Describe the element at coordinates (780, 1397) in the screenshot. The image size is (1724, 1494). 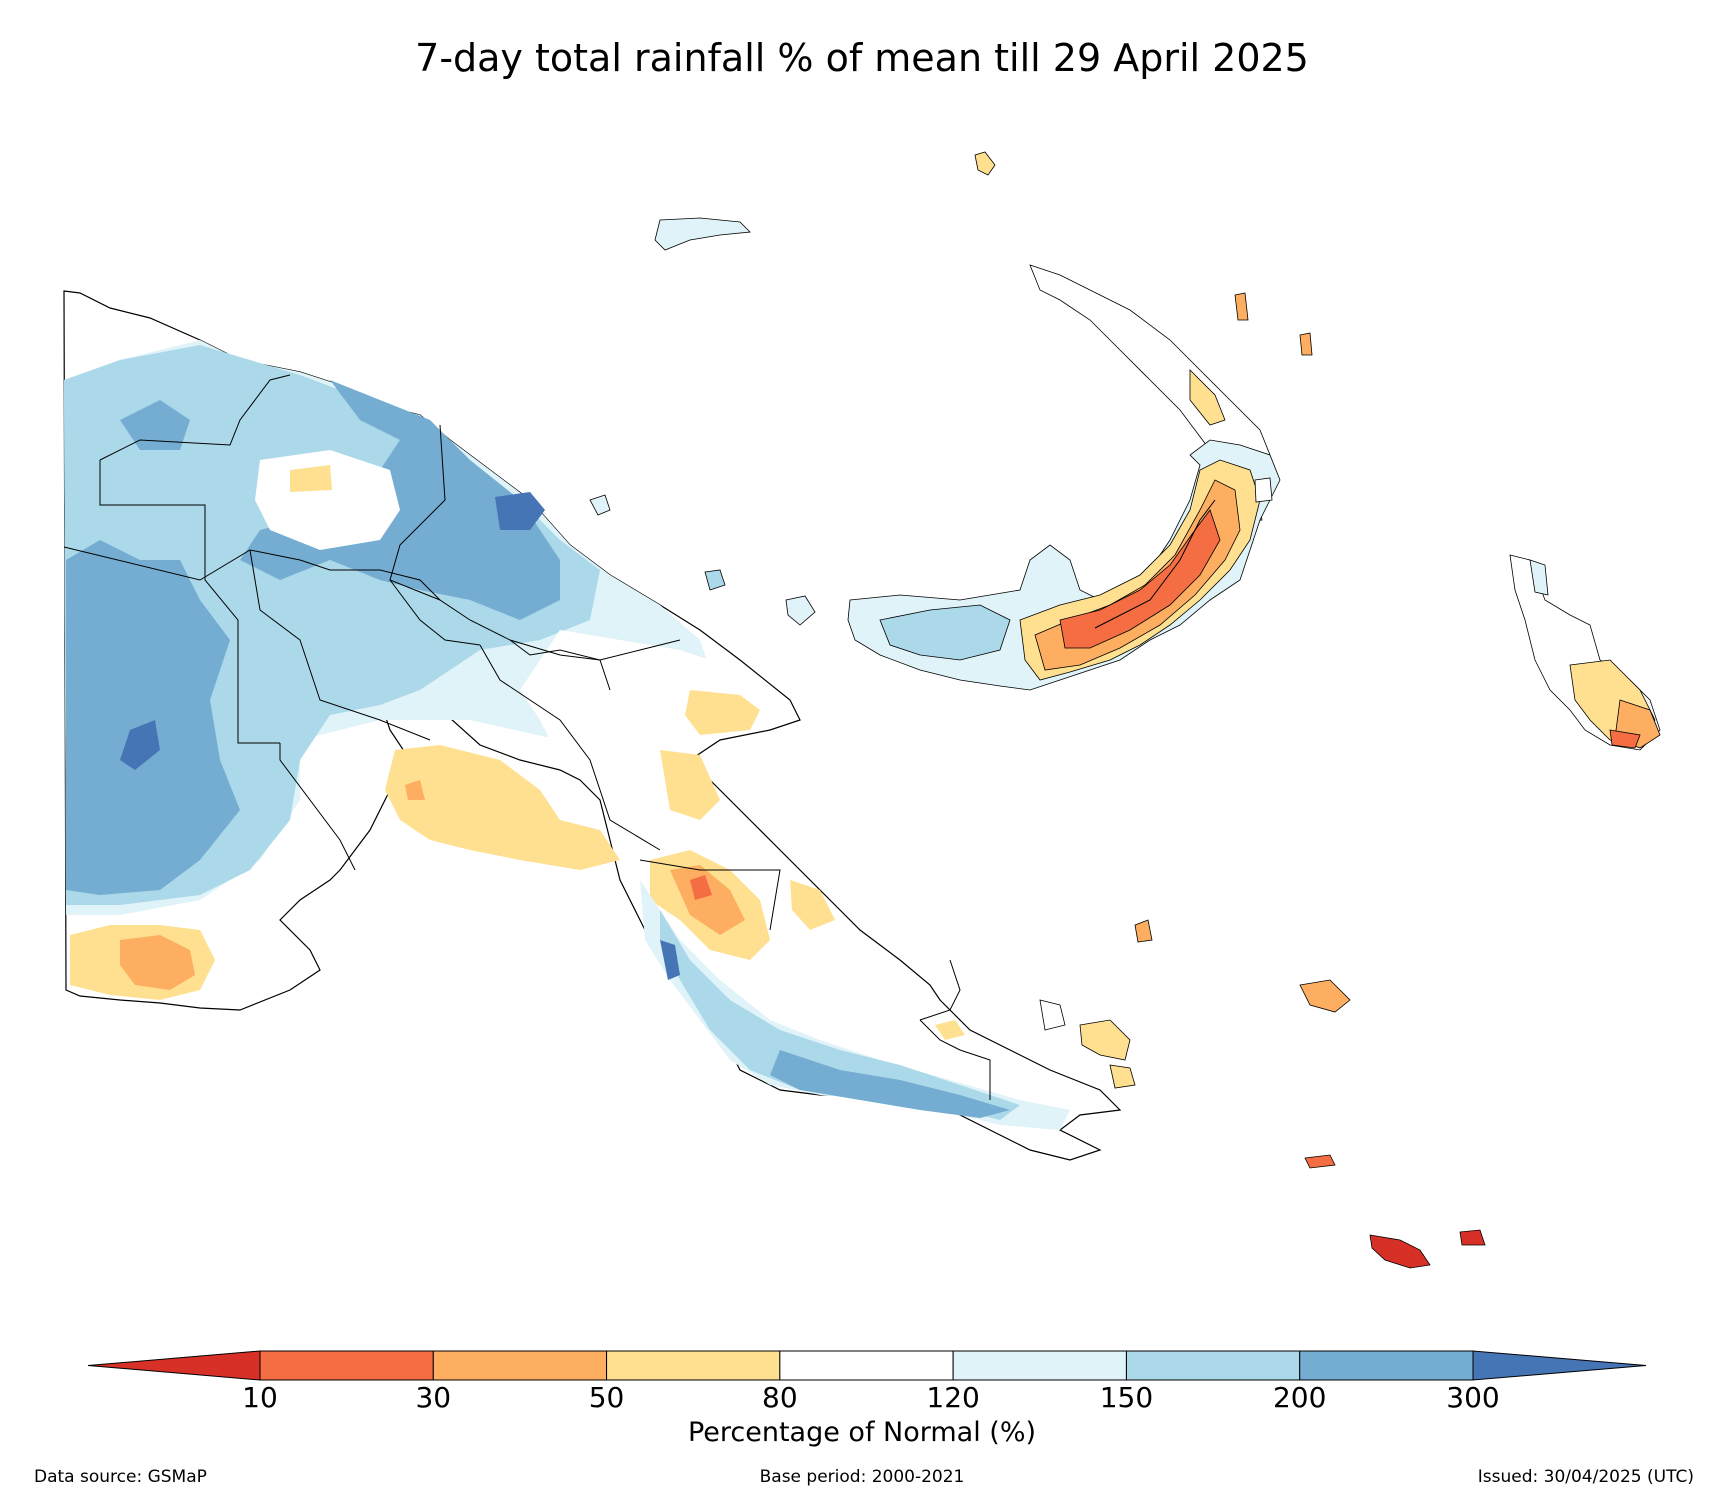
I see `colorbar-tick-label: 80` at that location.